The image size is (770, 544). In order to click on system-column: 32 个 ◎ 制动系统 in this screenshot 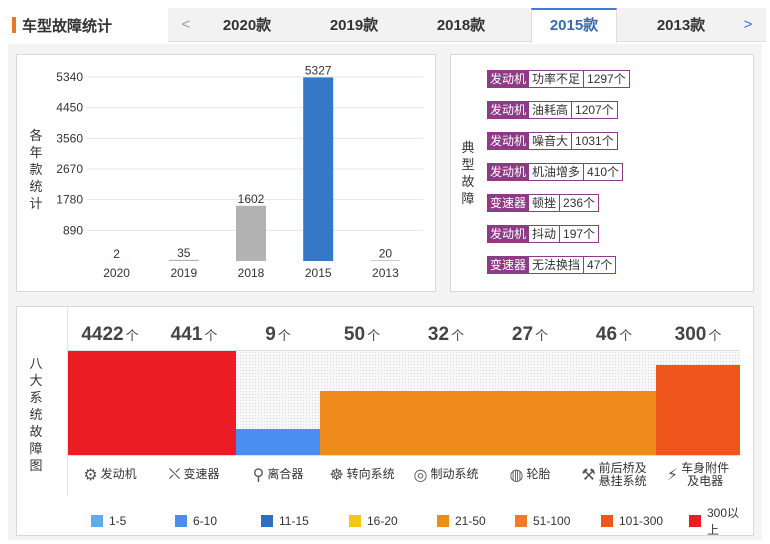, I will do `click(446, 406)`.